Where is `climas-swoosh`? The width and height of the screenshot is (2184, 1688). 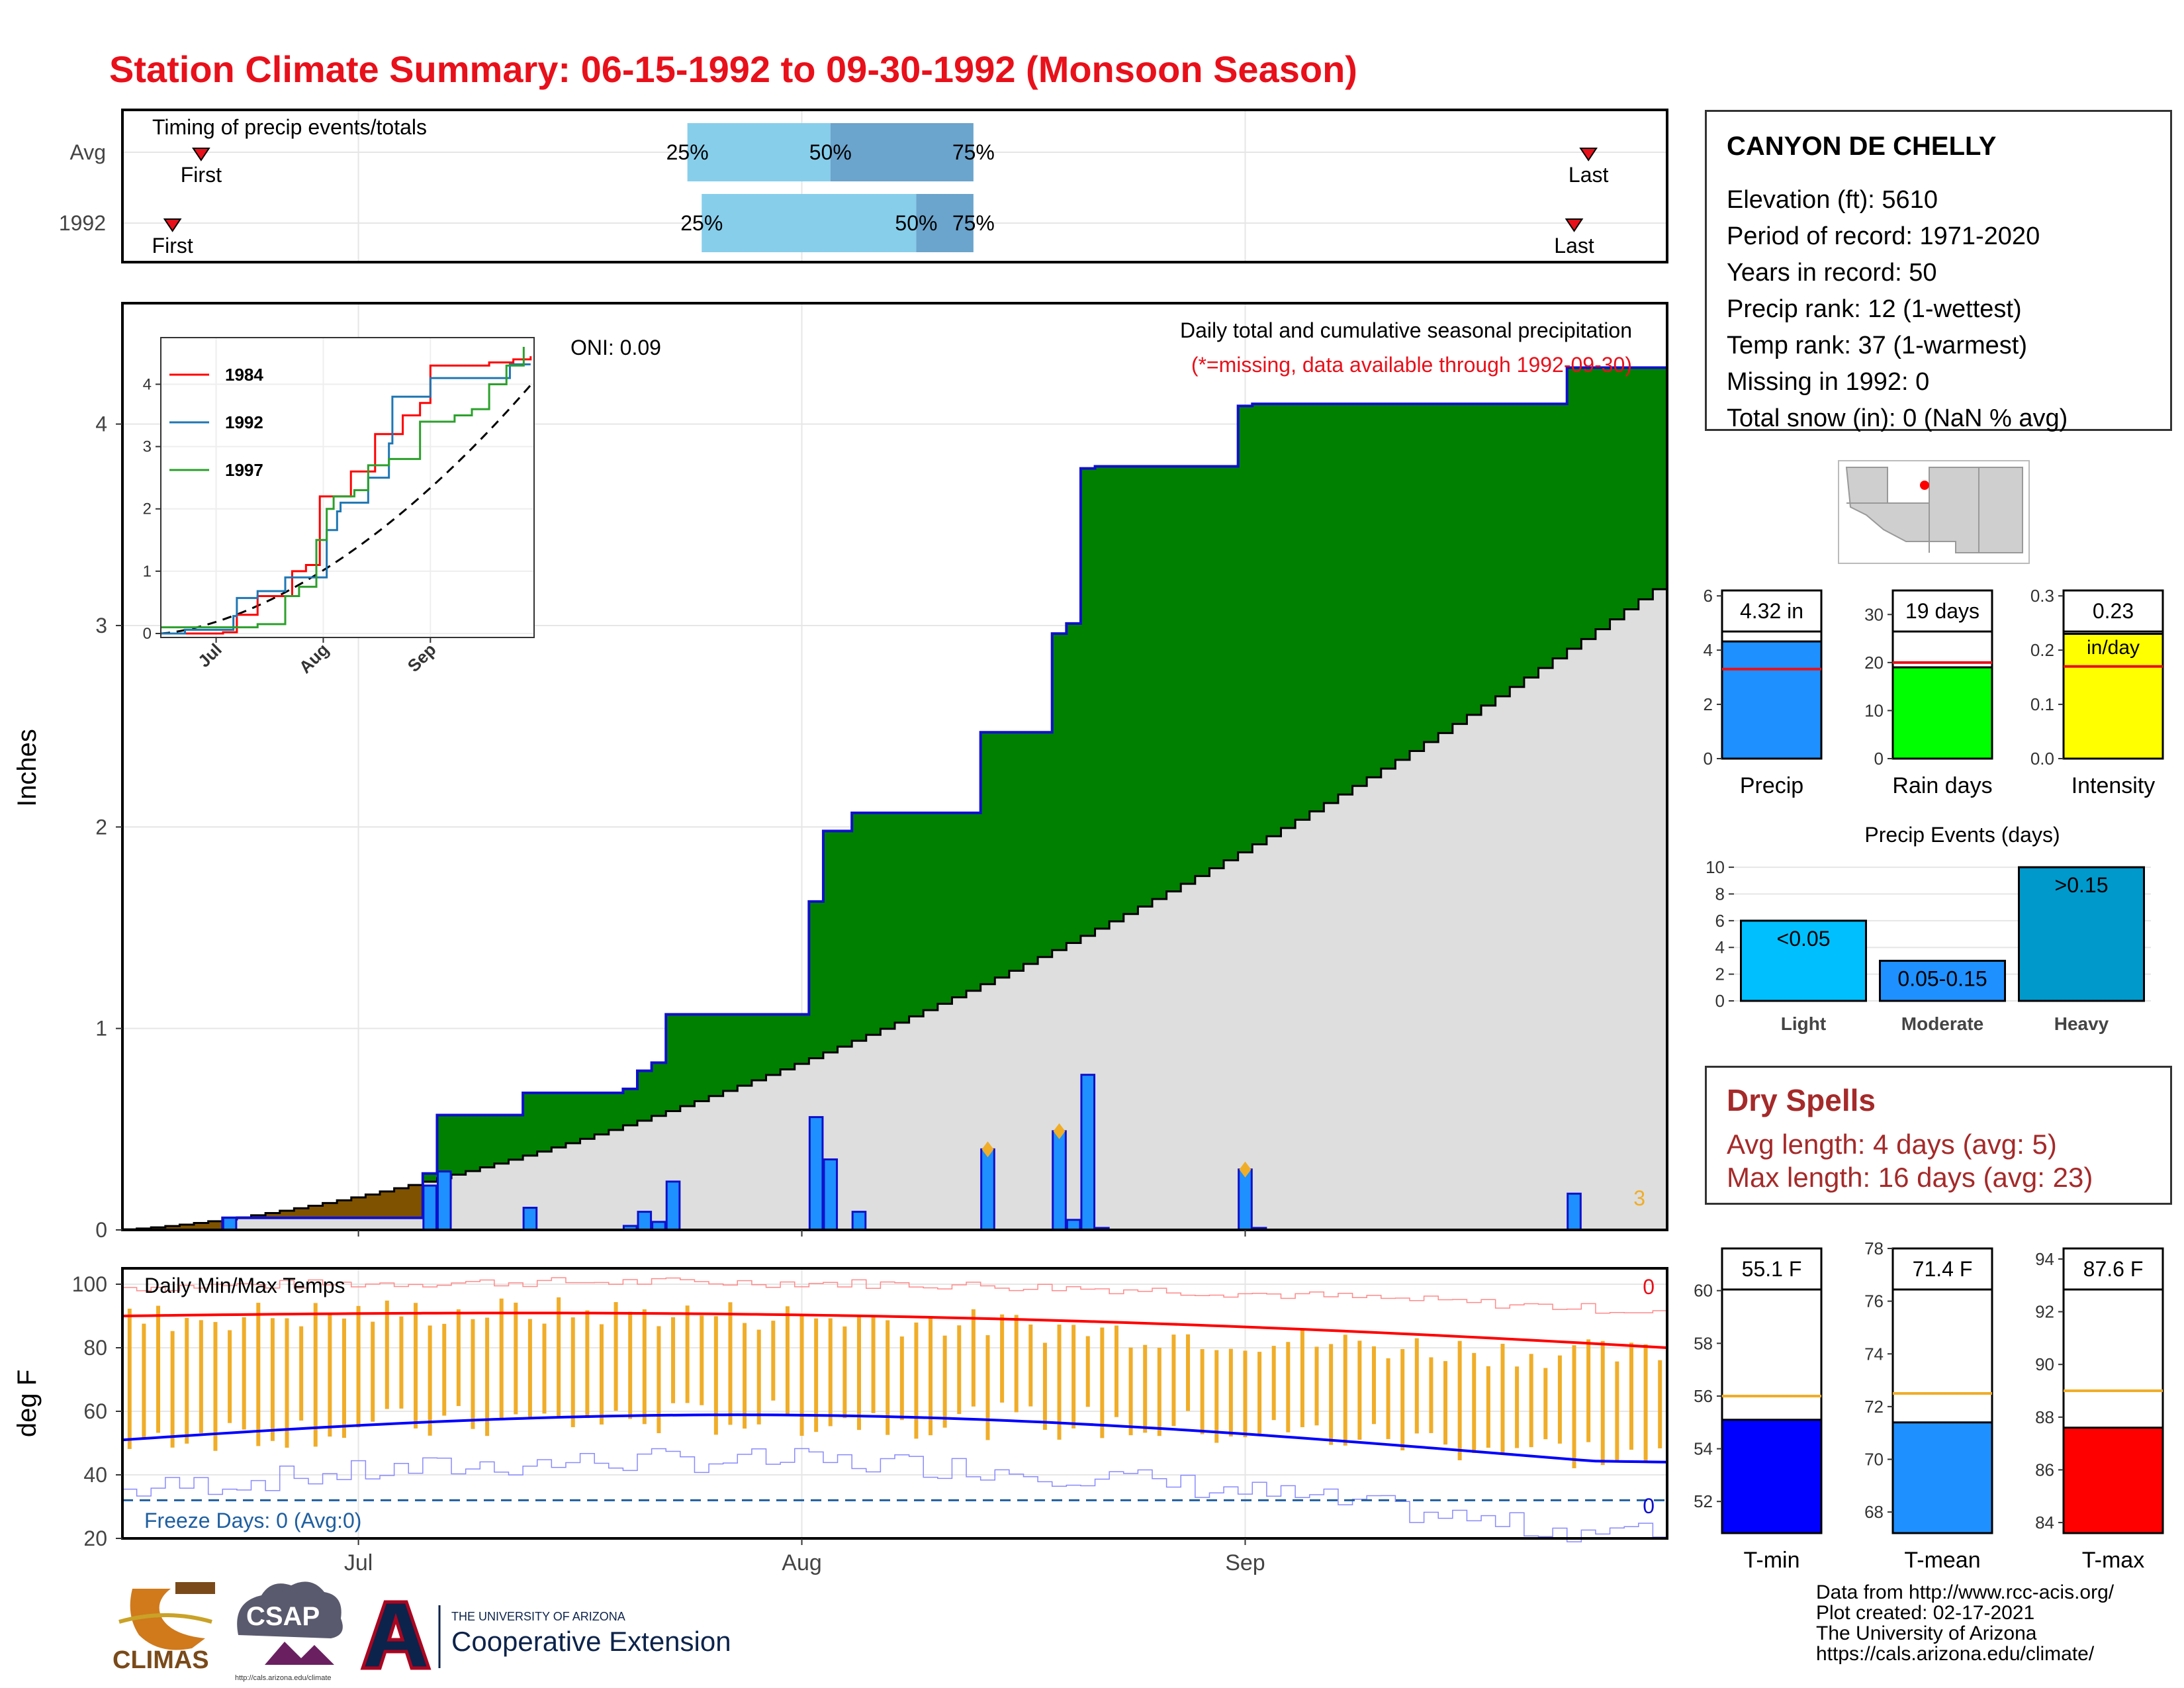
climas-swoosh is located at coordinates (165, 1618).